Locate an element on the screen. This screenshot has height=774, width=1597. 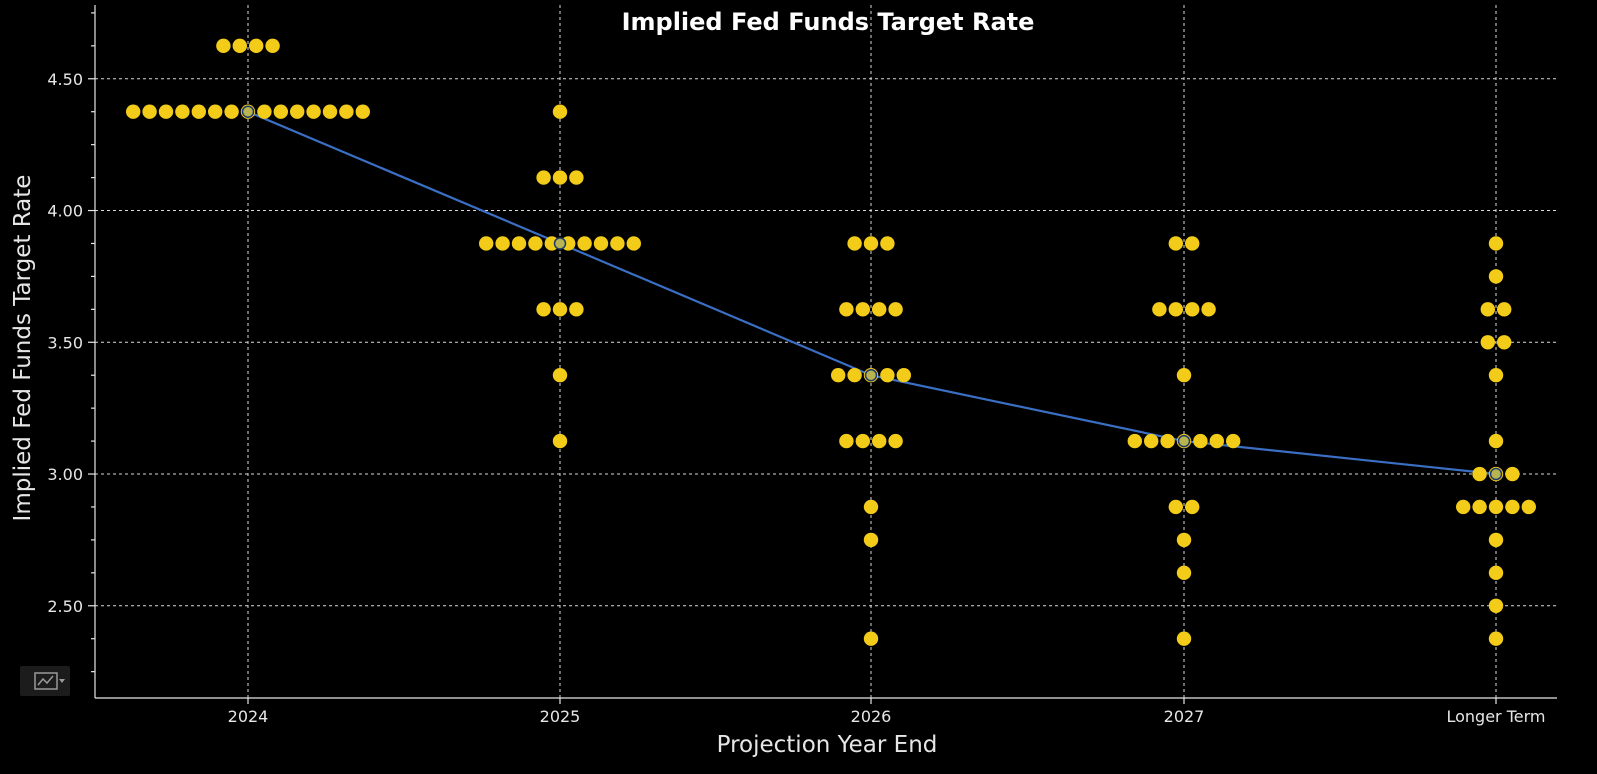
y-tick-label: 3.00 is located at coordinates (65, 474).